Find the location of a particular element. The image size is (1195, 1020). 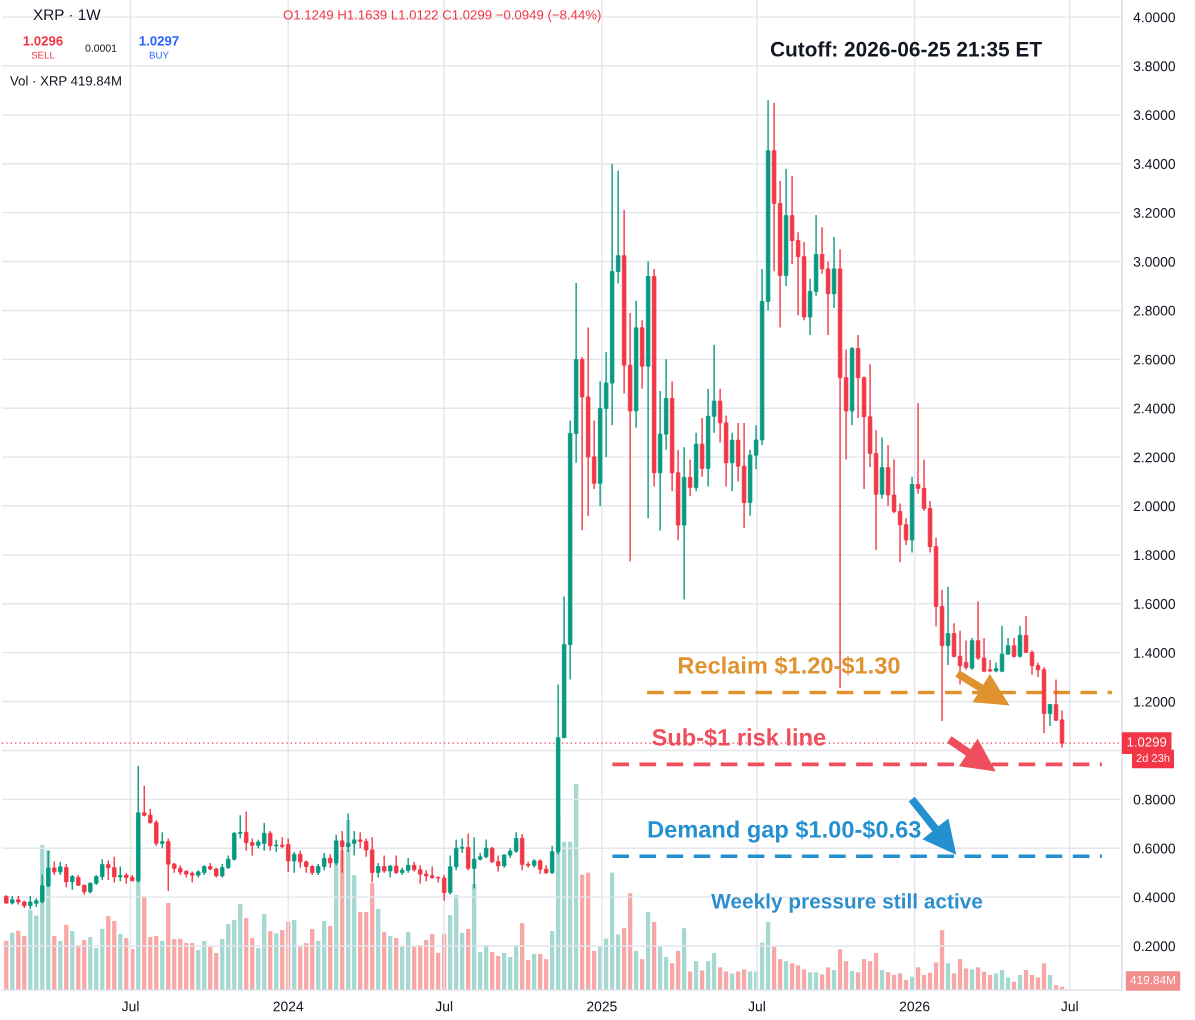

y-tick-label: 0.4000 is located at coordinates (1154, 897).